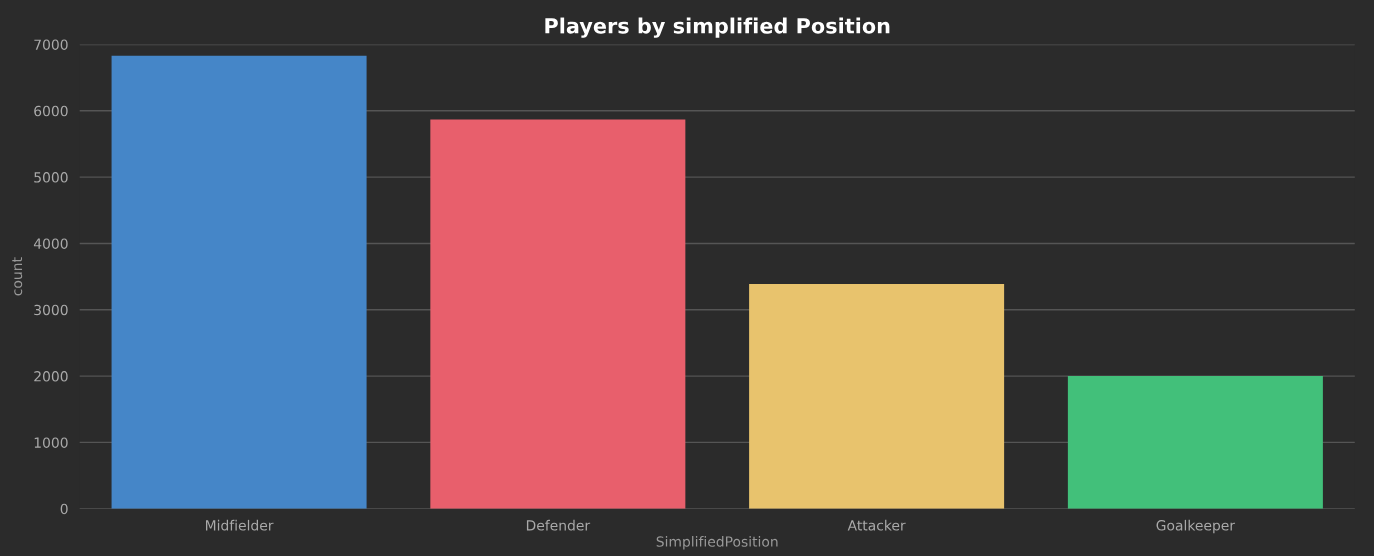  Describe the element at coordinates (51, 44) in the screenshot. I see `y-tick-label: 7000` at that location.